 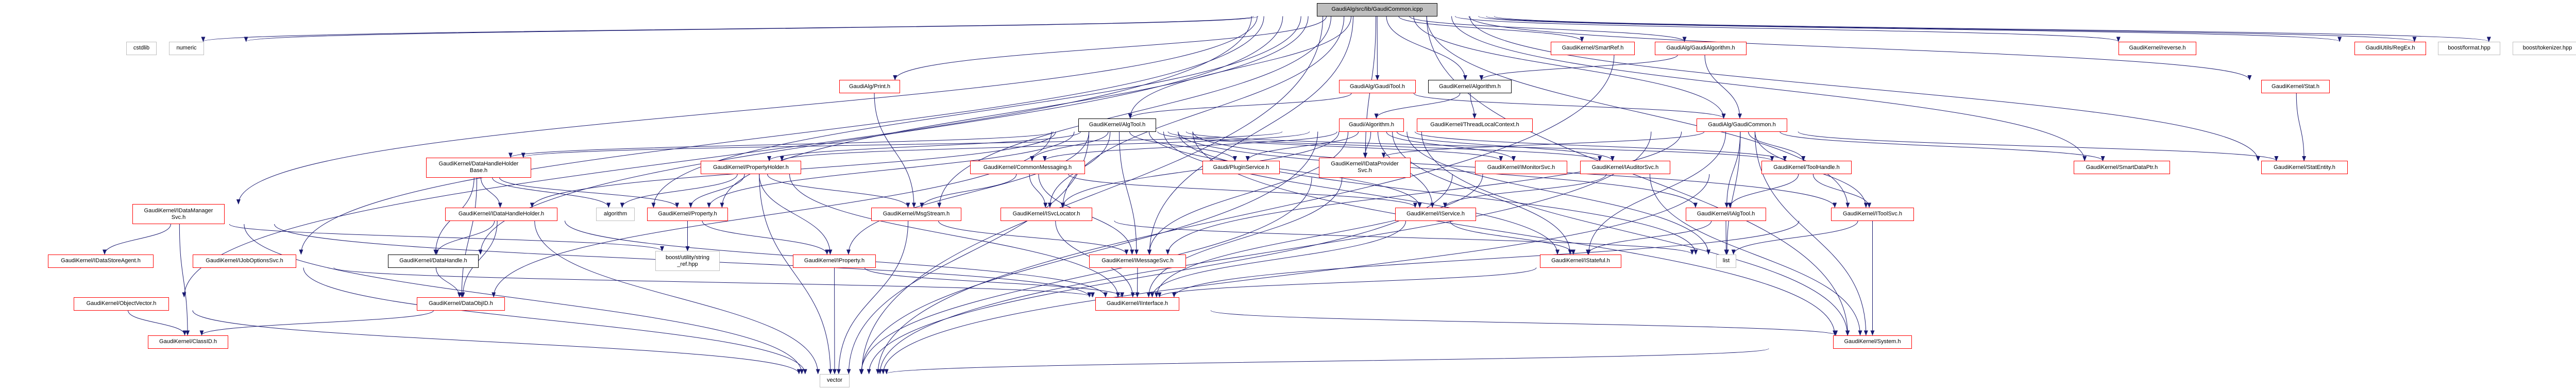 I want to click on node-iservice: GaudiKernel/IService.h, so click(x=1435, y=214).